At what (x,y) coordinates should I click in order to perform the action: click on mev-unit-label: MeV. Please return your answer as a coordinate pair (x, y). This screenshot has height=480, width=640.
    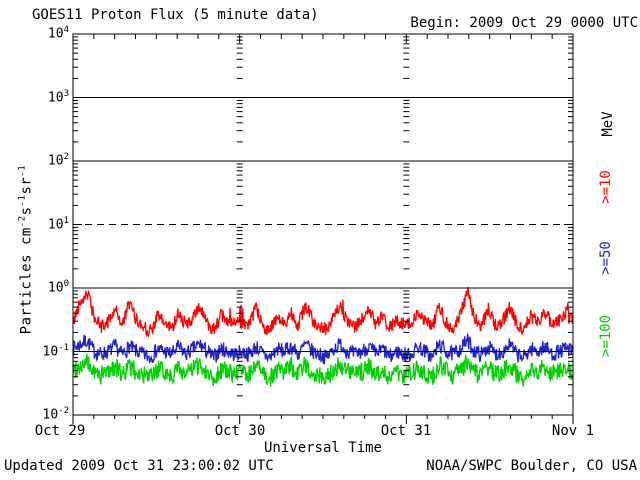
    Looking at the image, I should click on (608, 124).